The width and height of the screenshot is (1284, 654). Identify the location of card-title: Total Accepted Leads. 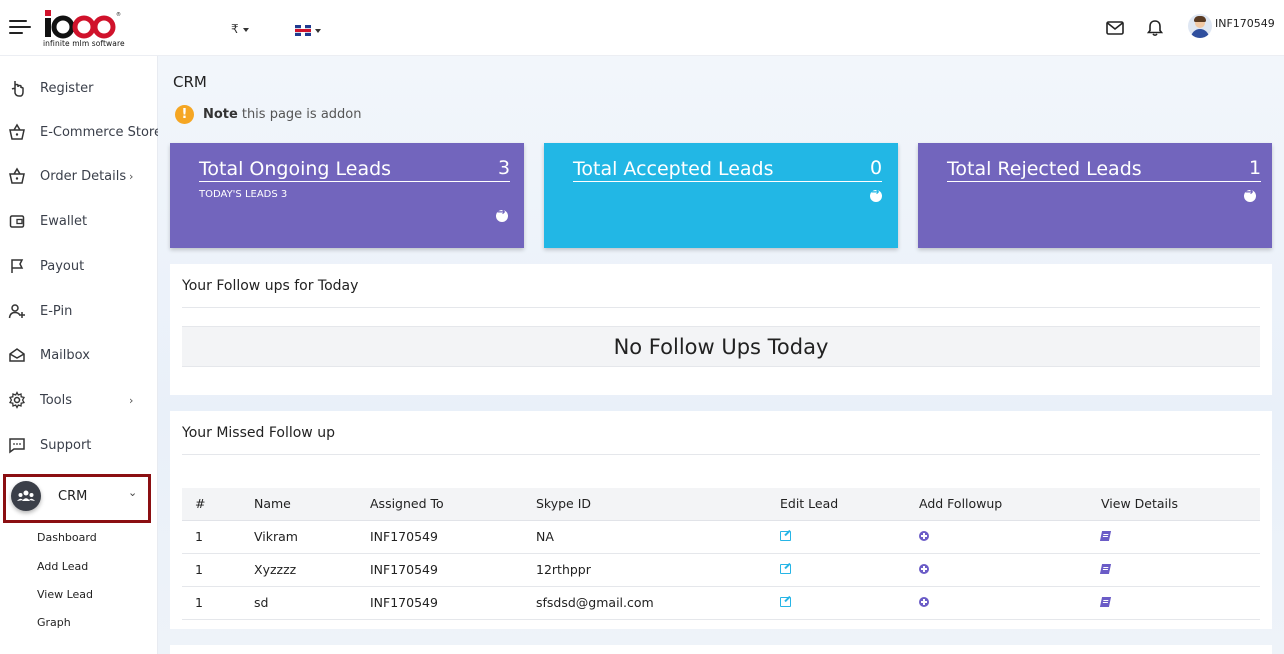
(673, 169).